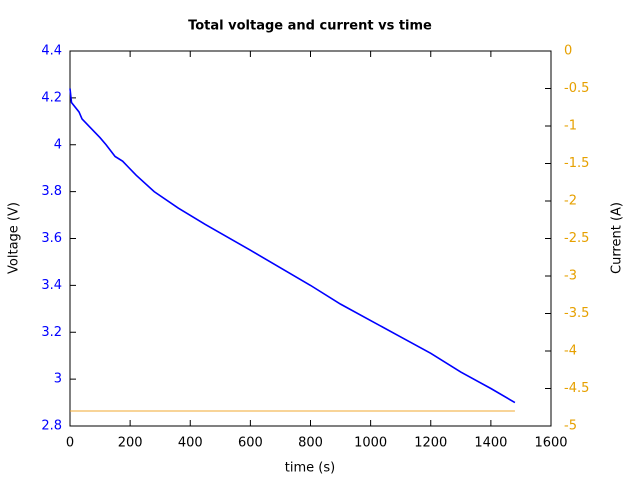  I want to click on y2-axis-label: Current (A), so click(617, 238).